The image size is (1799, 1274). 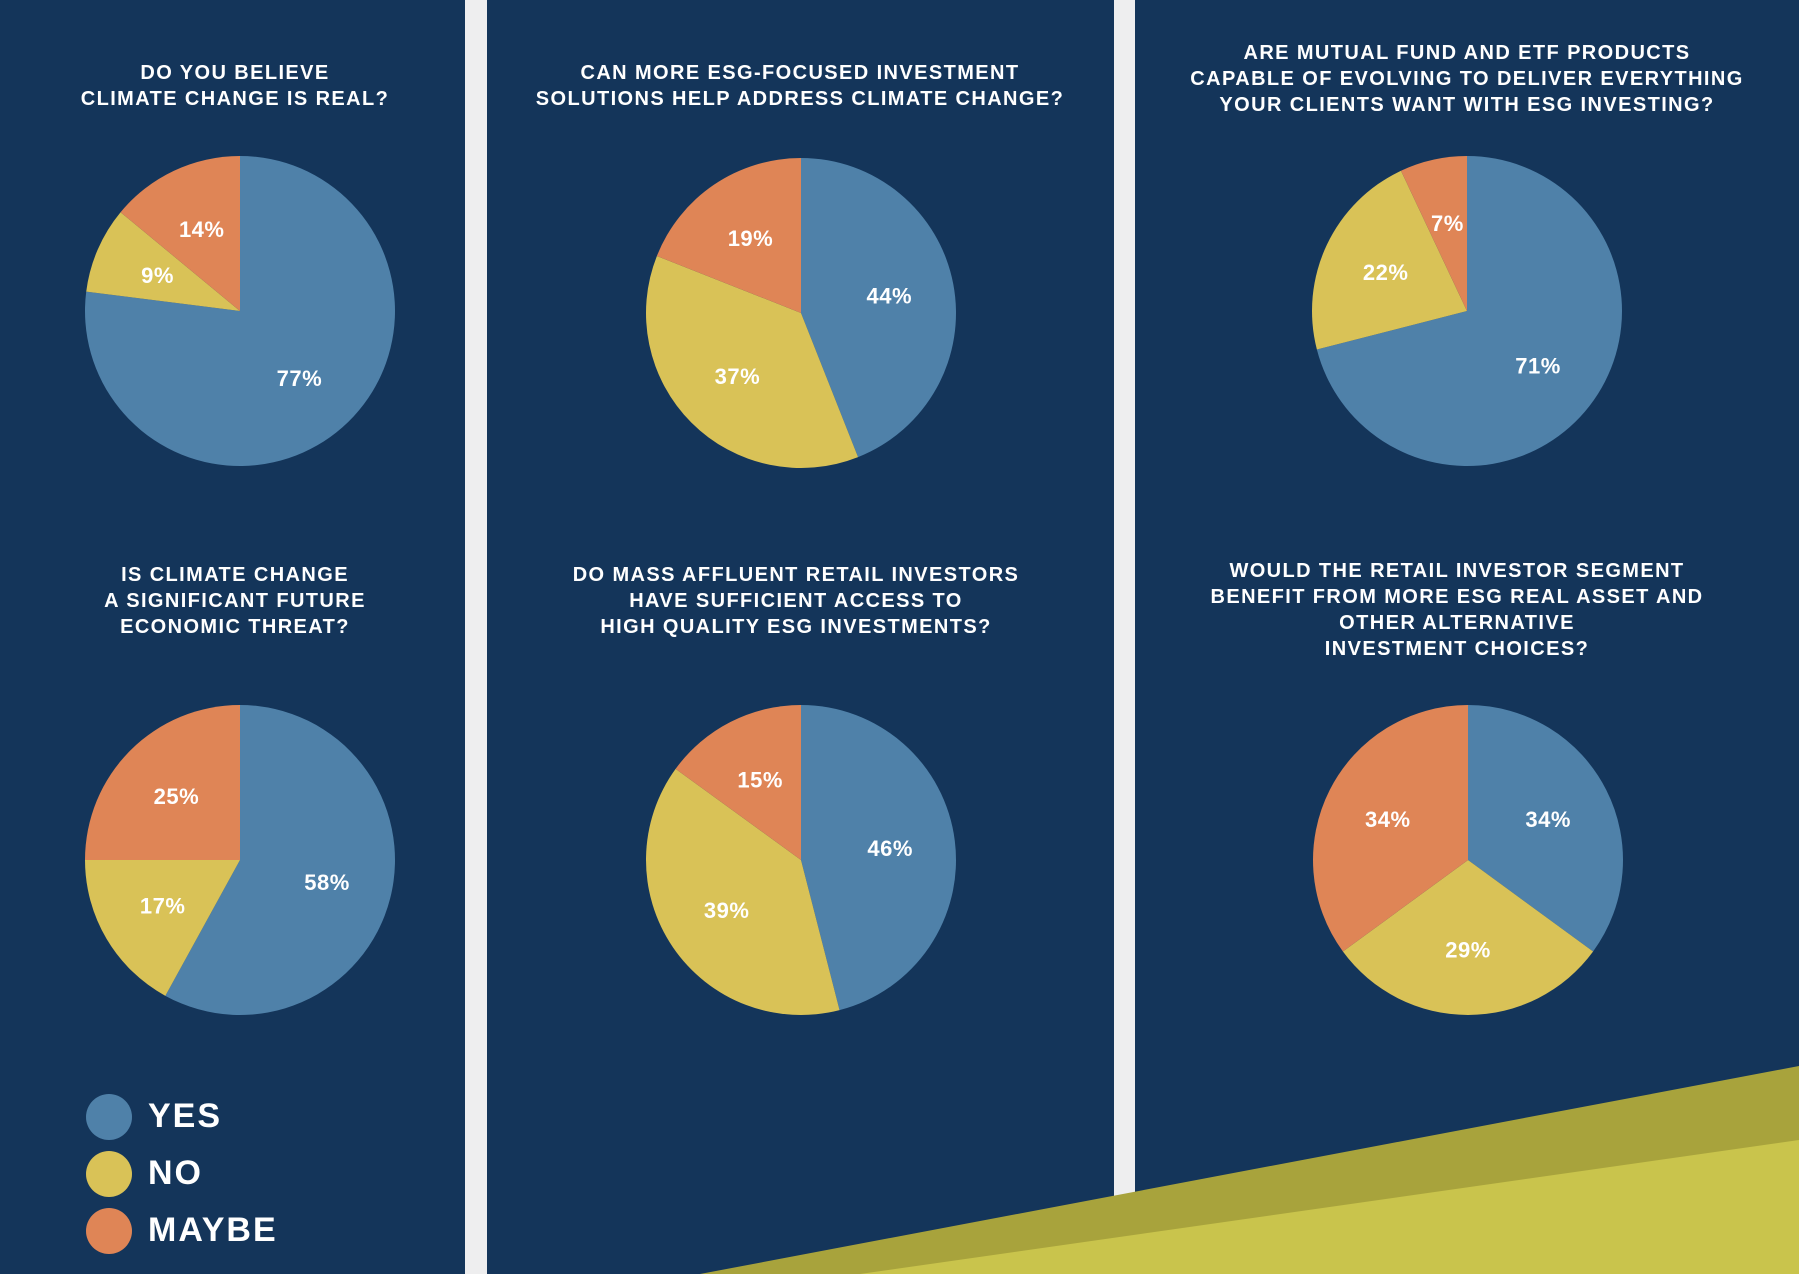 What do you see at coordinates (109, 1116) in the screenshot?
I see `legend-swatch-yes` at bounding box center [109, 1116].